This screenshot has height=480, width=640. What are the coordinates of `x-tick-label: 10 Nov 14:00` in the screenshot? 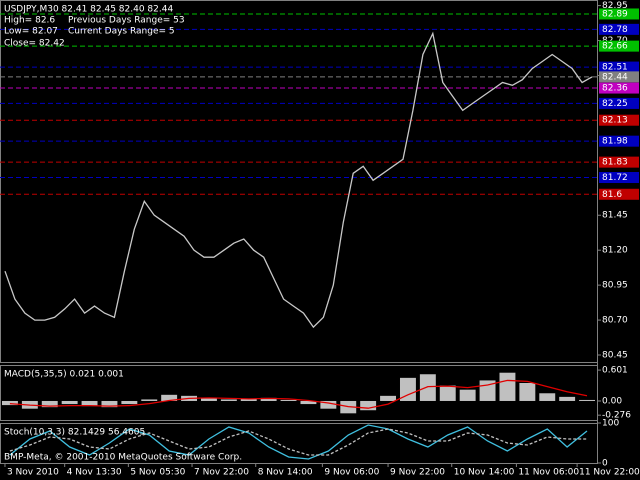 It's located at (484, 473).